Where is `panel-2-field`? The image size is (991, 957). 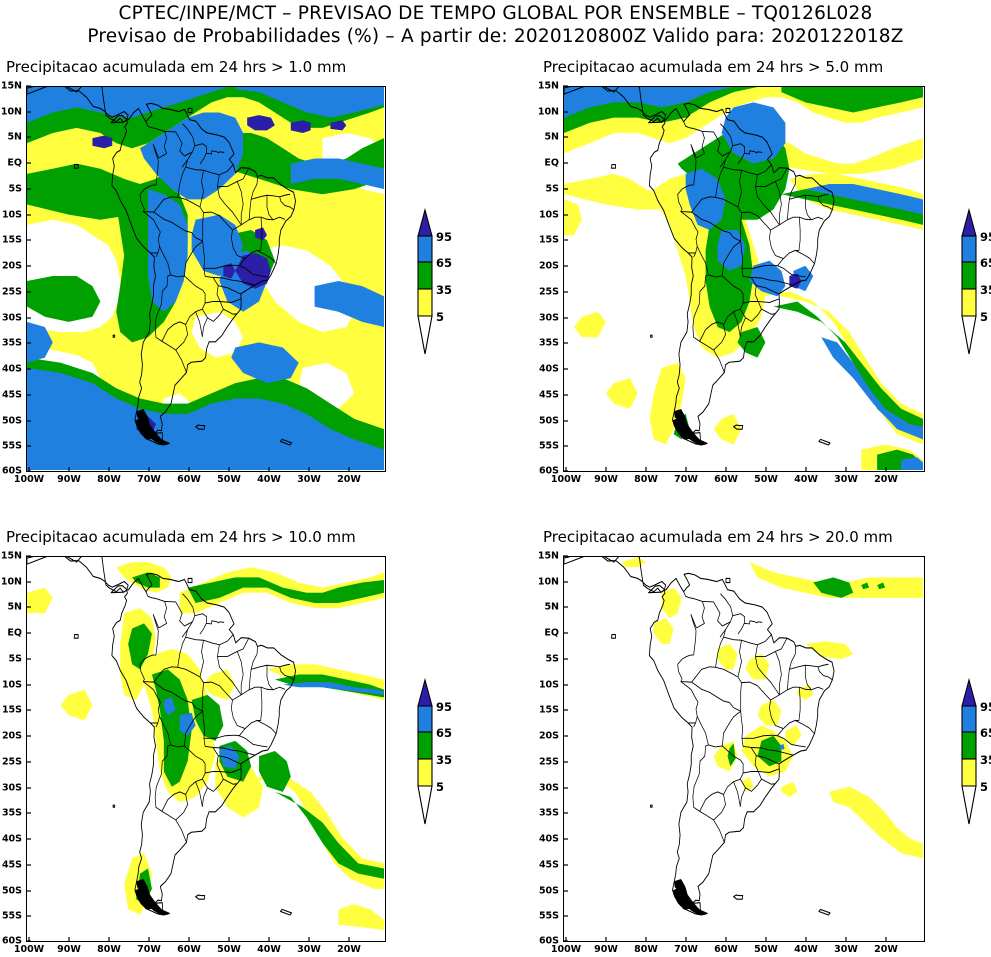 panel-2-field is located at coordinates (743, 278).